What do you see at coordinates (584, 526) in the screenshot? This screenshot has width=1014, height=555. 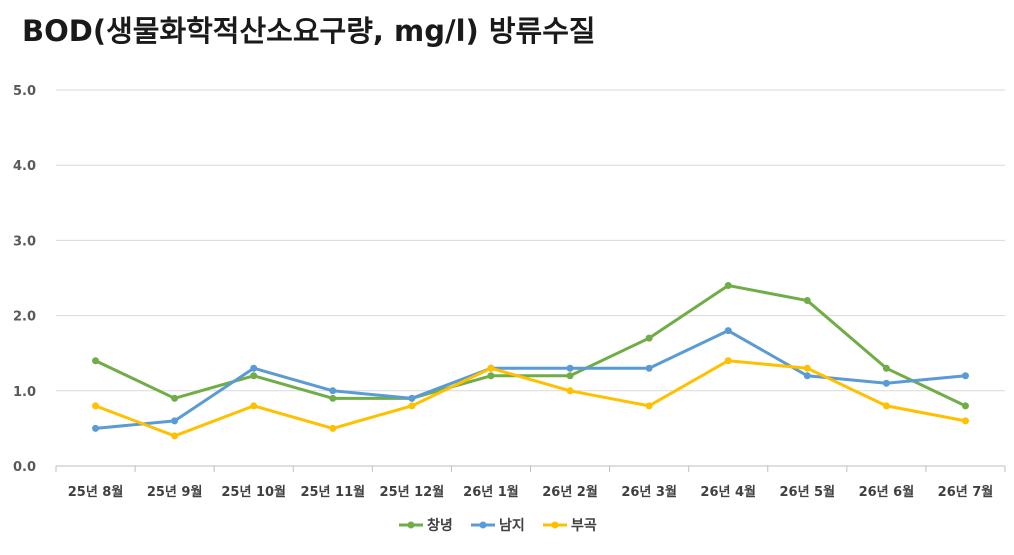 I see `legend-label: 부곡` at bounding box center [584, 526].